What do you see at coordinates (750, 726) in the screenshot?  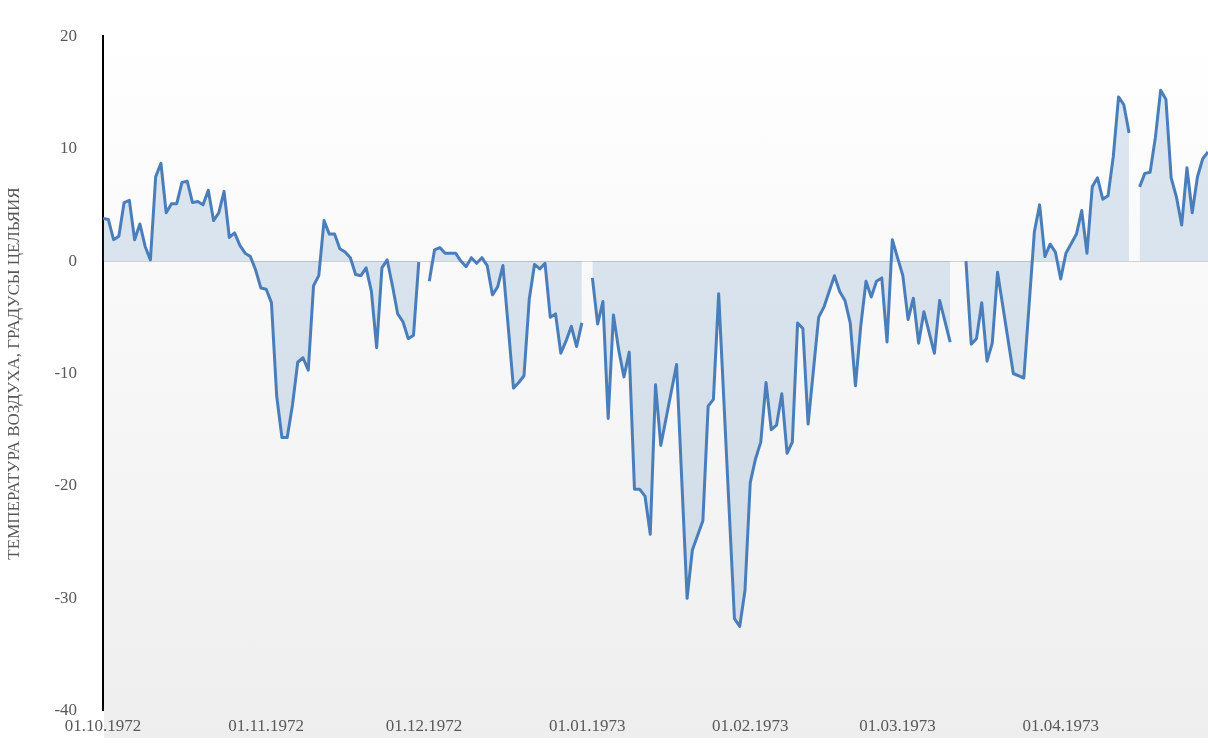 I see `x-tick-label: 01.02.1973` at bounding box center [750, 726].